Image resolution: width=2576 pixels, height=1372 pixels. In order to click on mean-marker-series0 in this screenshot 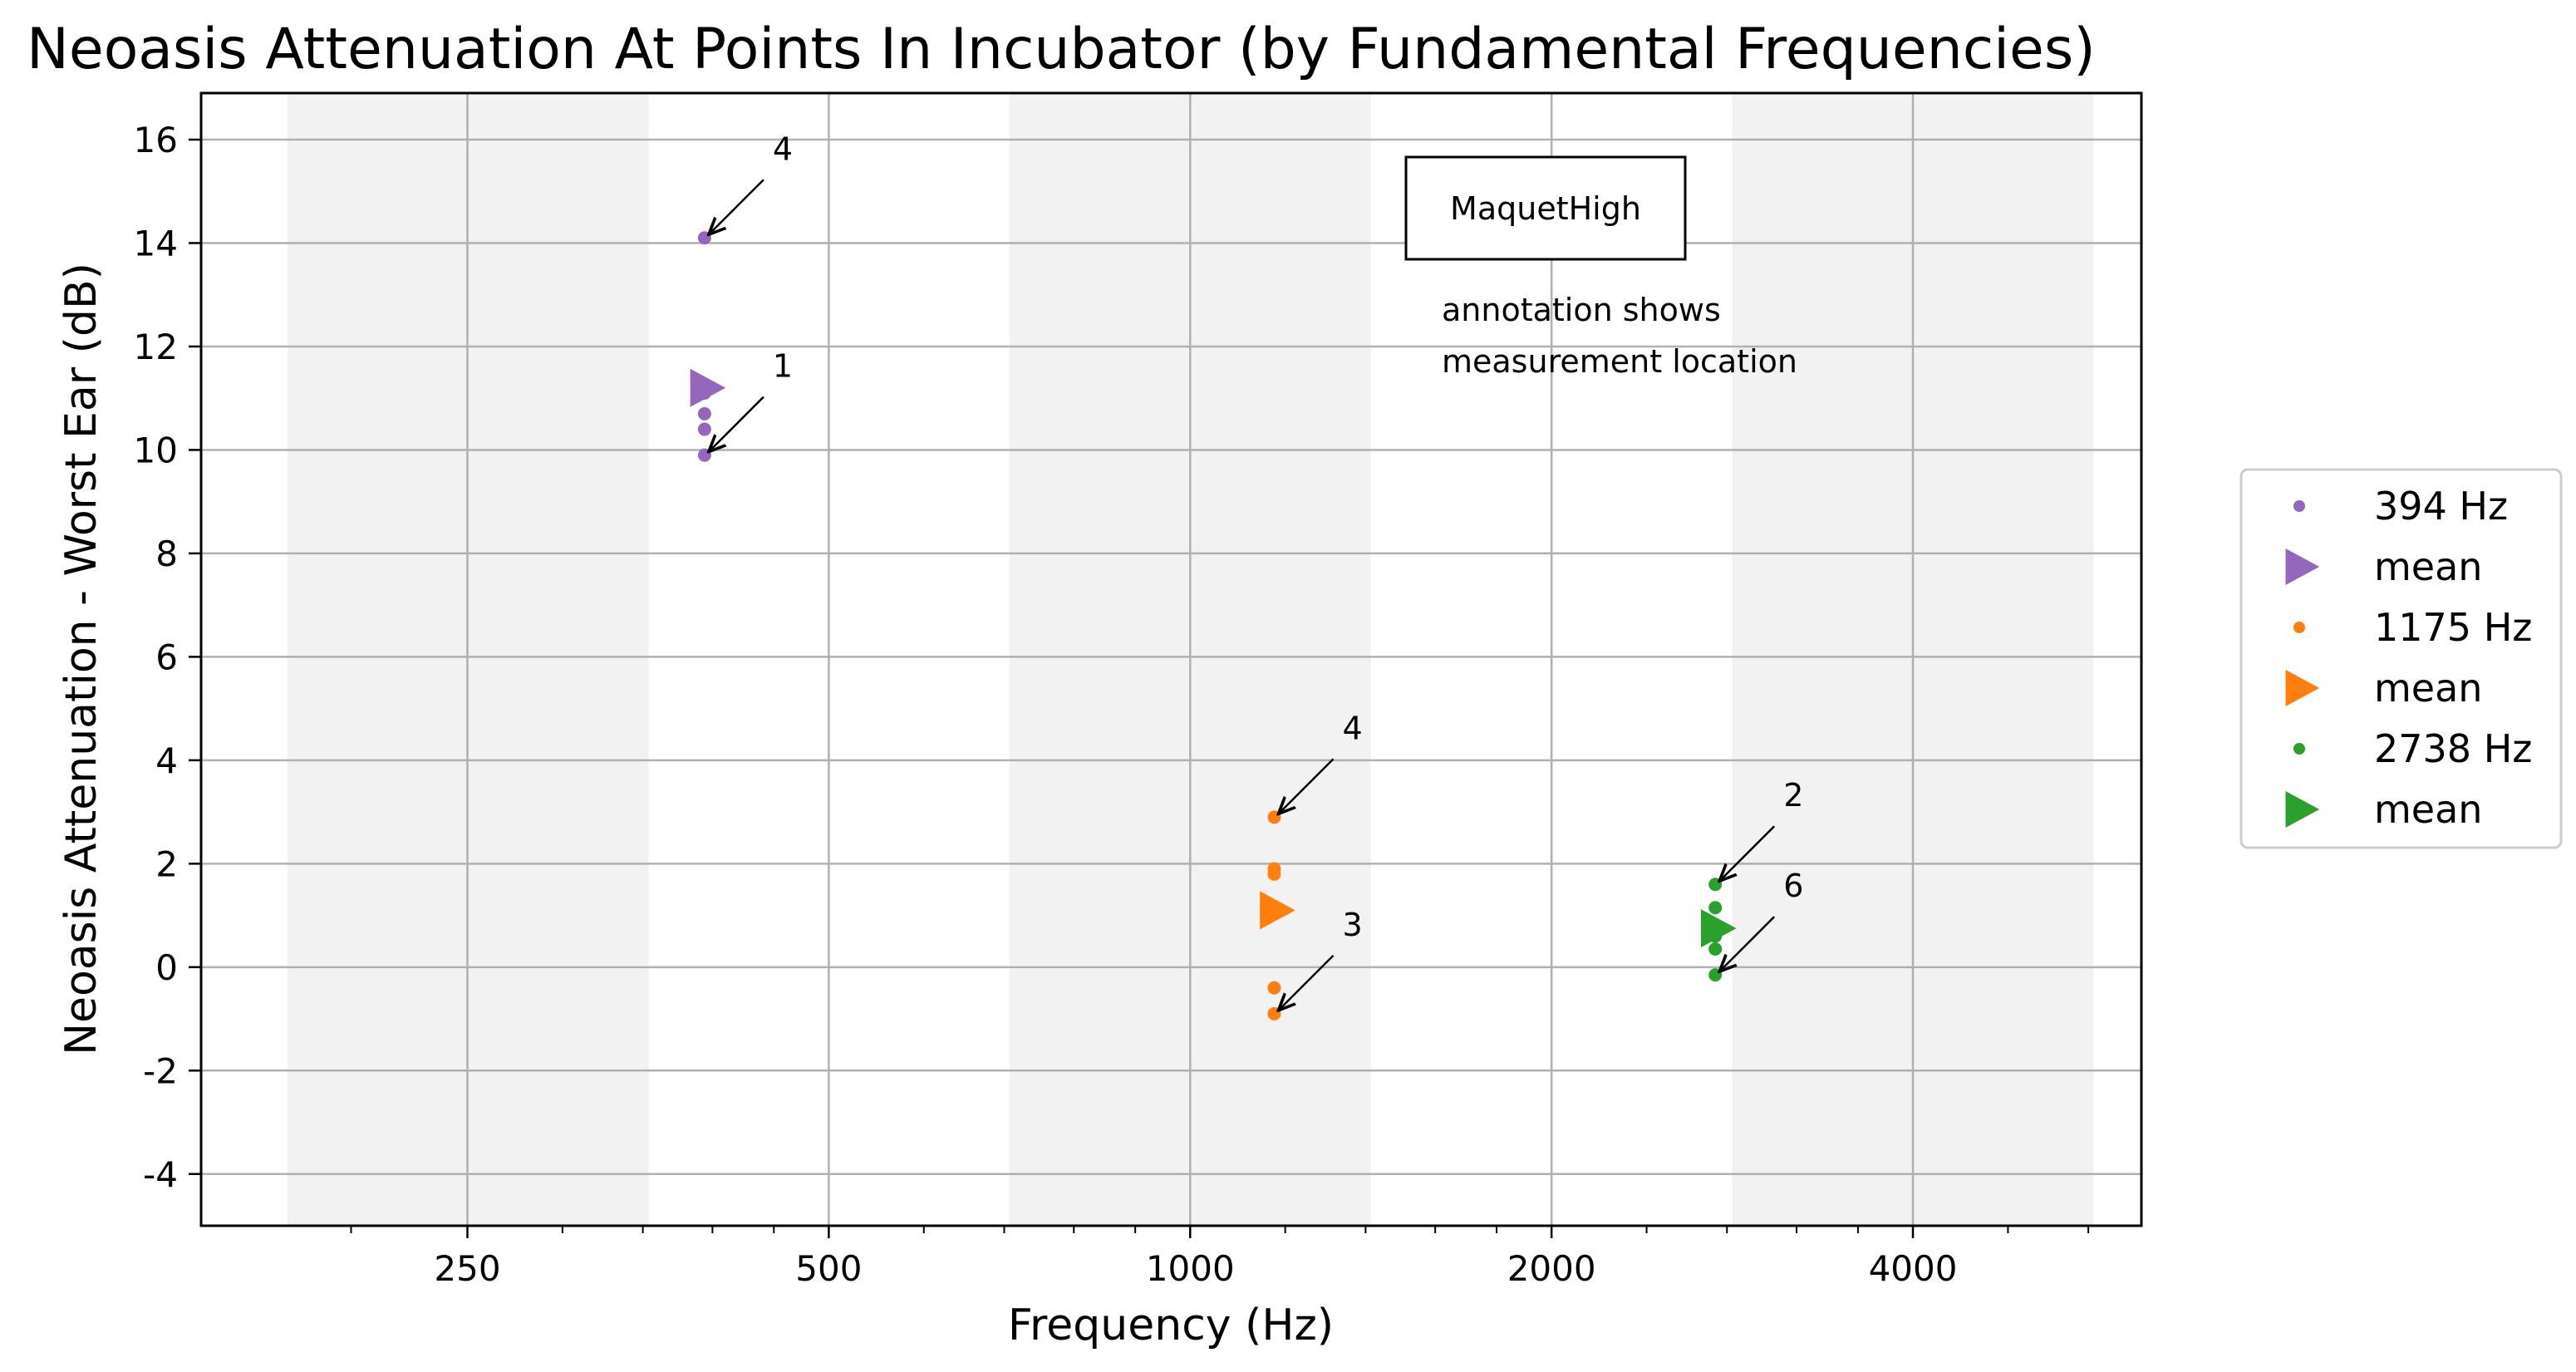, I will do `click(708, 387)`.